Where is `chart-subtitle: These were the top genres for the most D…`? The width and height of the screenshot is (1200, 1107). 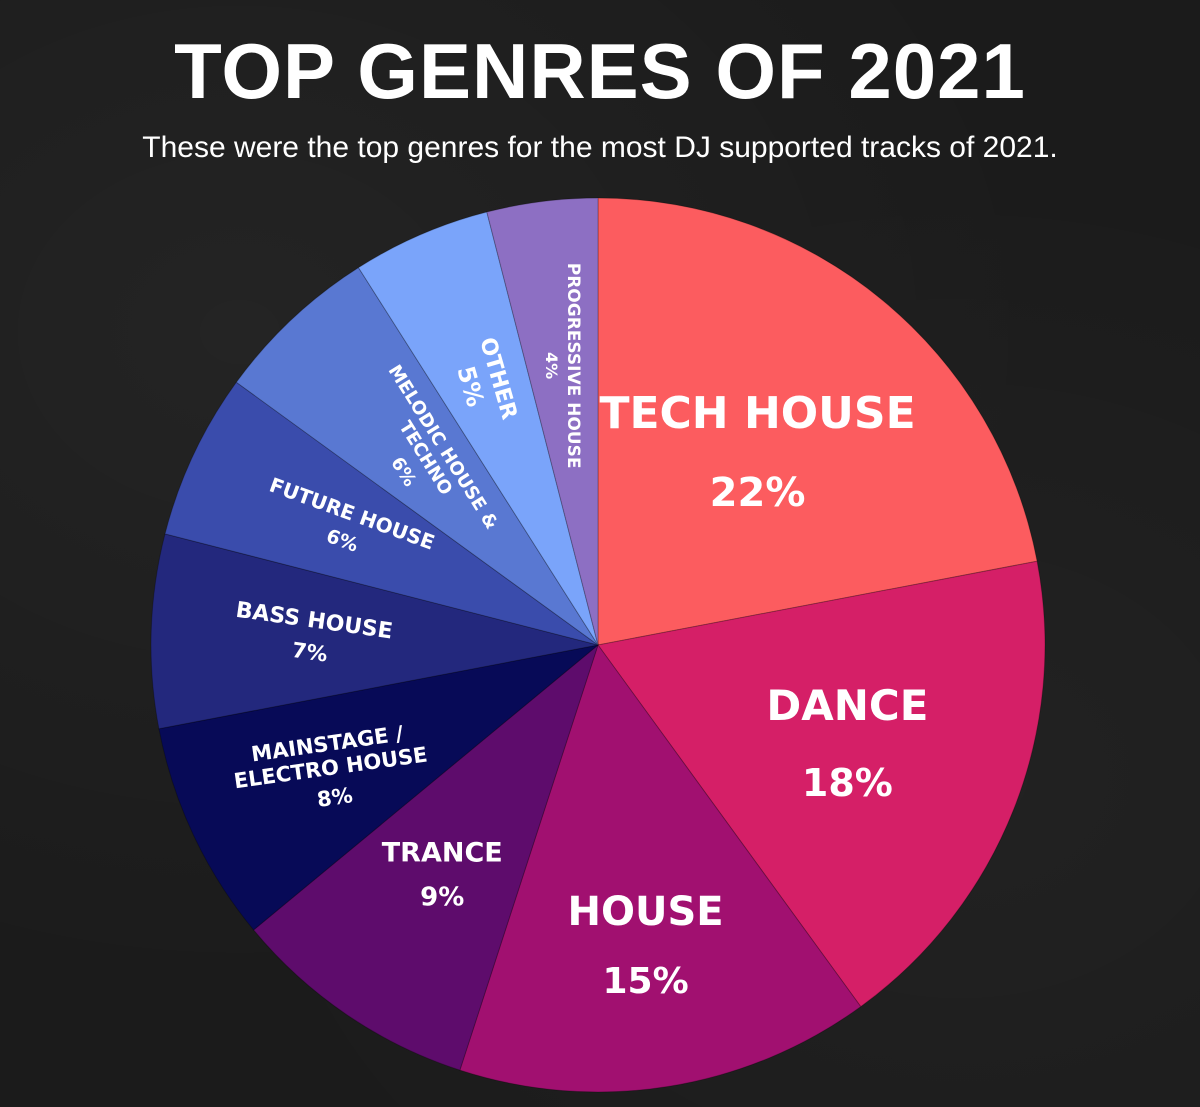 chart-subtitle: These were the top genres for the most D… is located at coordinates (600, 147).